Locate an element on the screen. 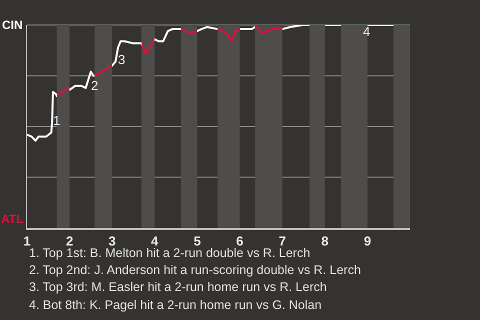  text: 1. Top 1st: B. Melton hit a 2-run double vs R. Lerch is located at coordinates (169, 253).